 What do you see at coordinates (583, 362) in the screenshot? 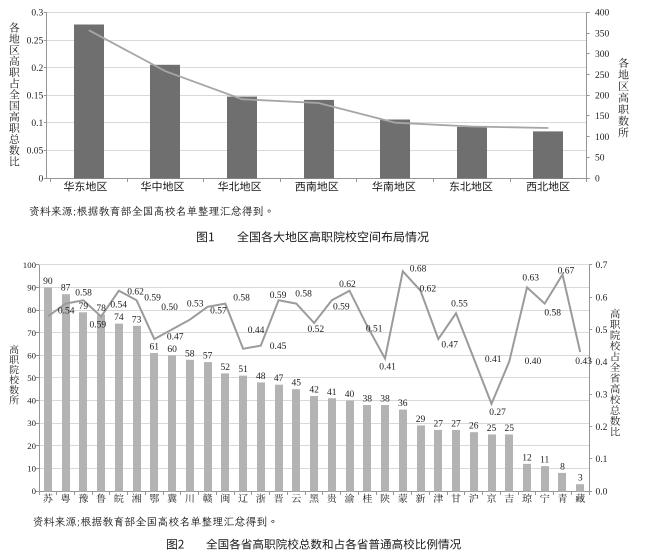
I see `svg-text: 0.43` at bounding box center [583, 362].